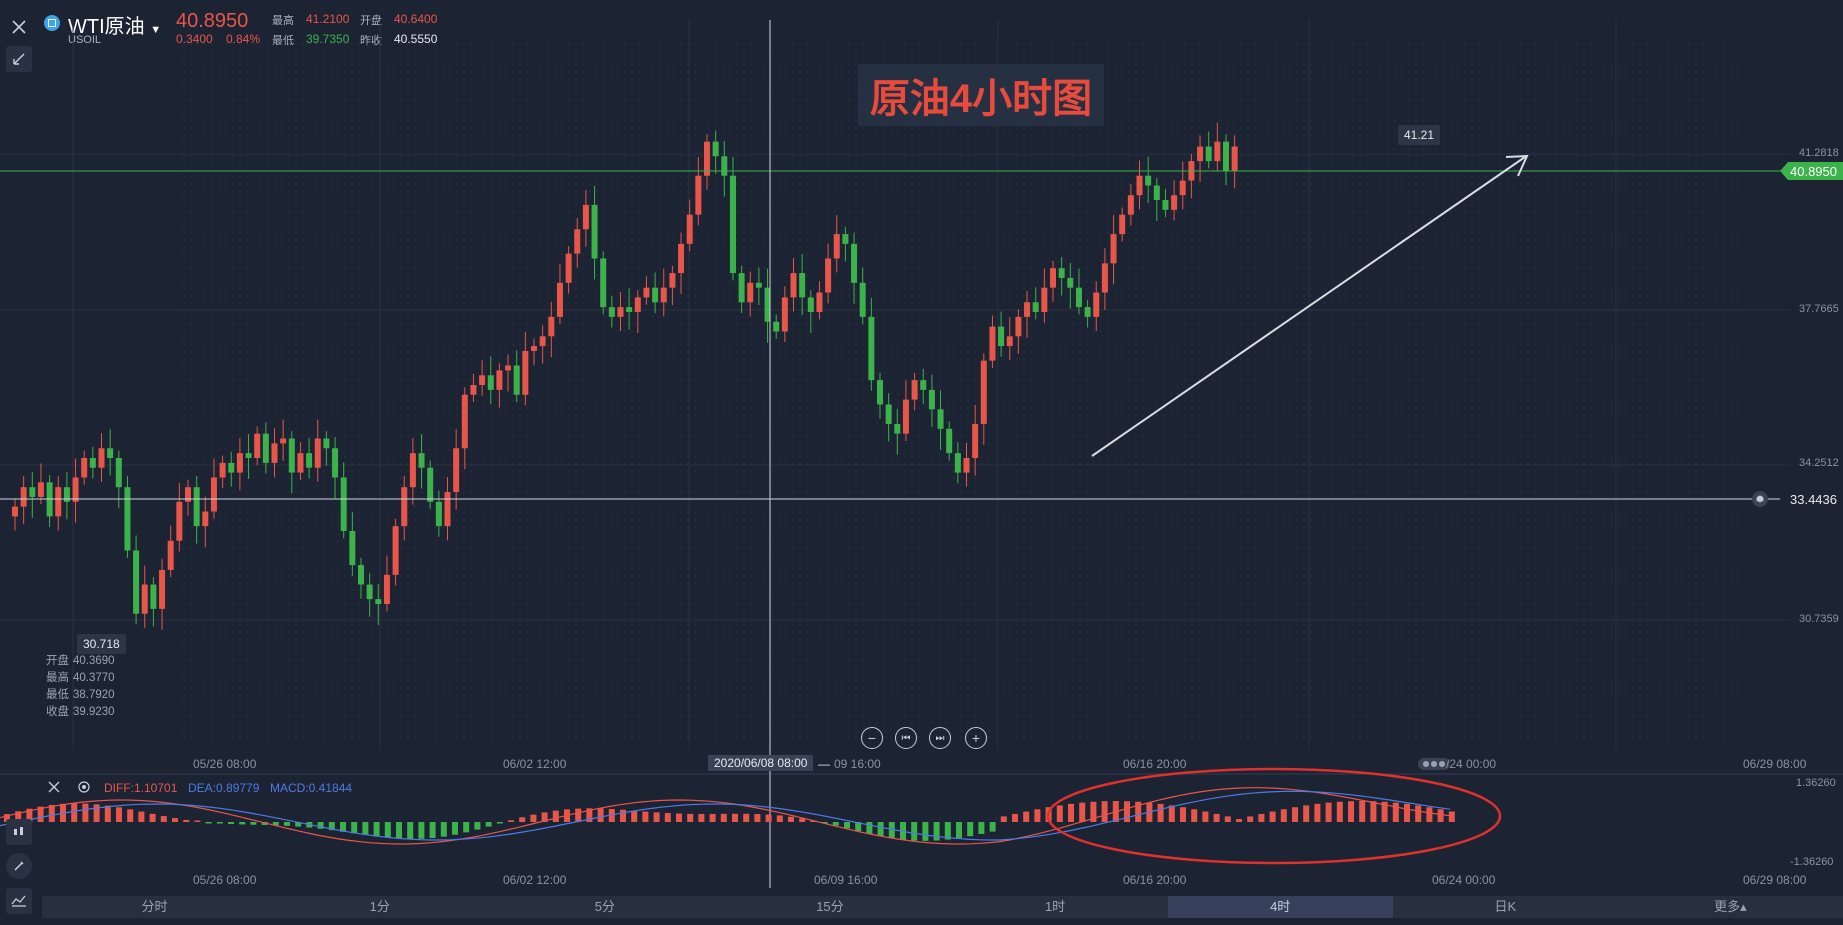 This screenshot has height=925, width=1843. I want to click on candle-style-icon, so click(19, 832).